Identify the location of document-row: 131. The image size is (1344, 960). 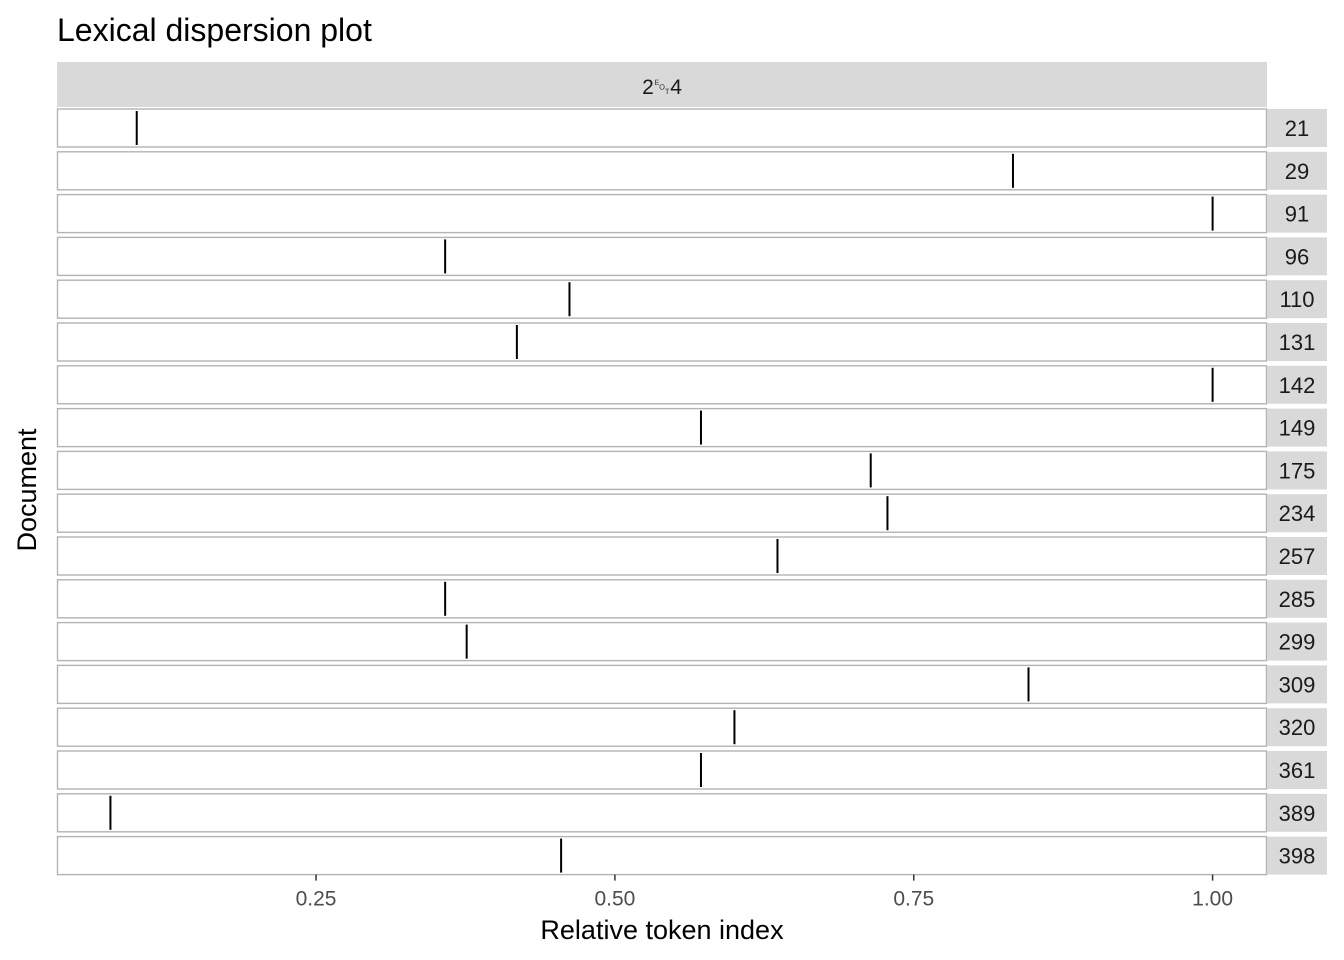
(691, 342).